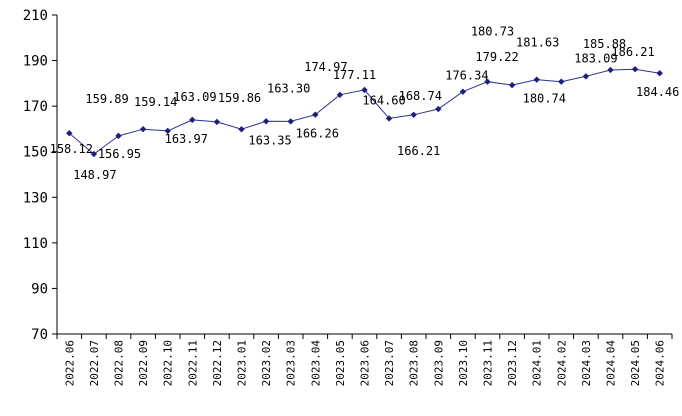  Describe the element at coordinates (418, 151) in the screenshot. I see `data-label: 166.21` at that location.